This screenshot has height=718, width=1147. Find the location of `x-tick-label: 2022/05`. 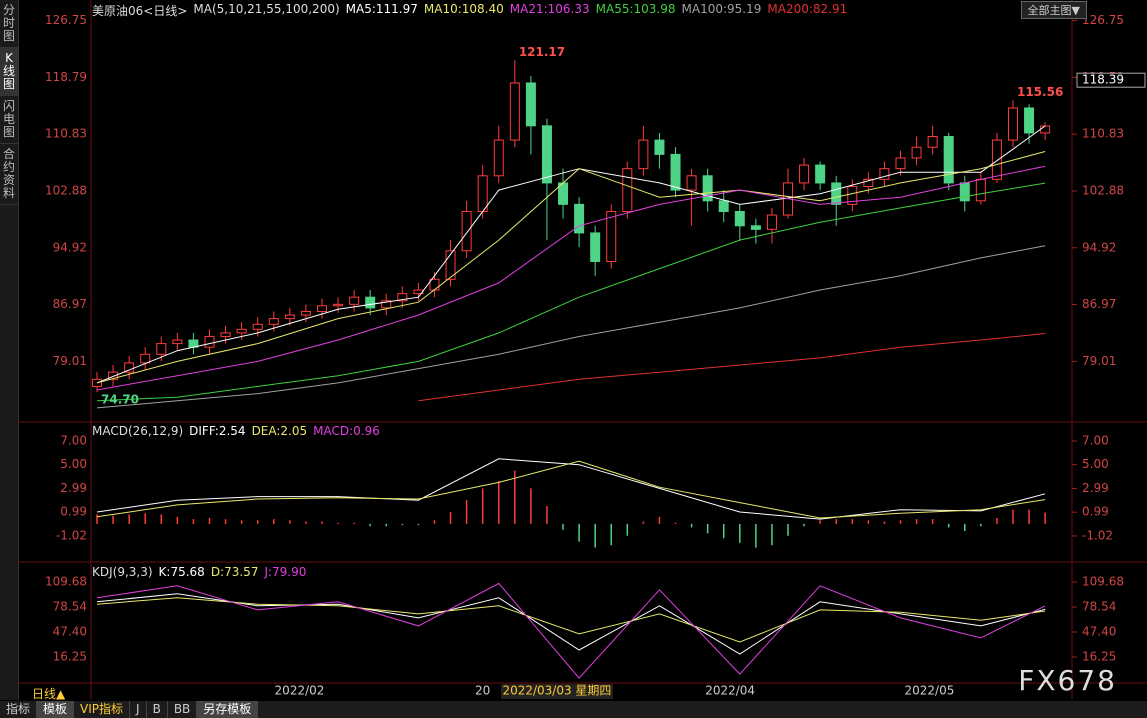

x-tick-label: 2022/05 is located at coordinates (929, 691).